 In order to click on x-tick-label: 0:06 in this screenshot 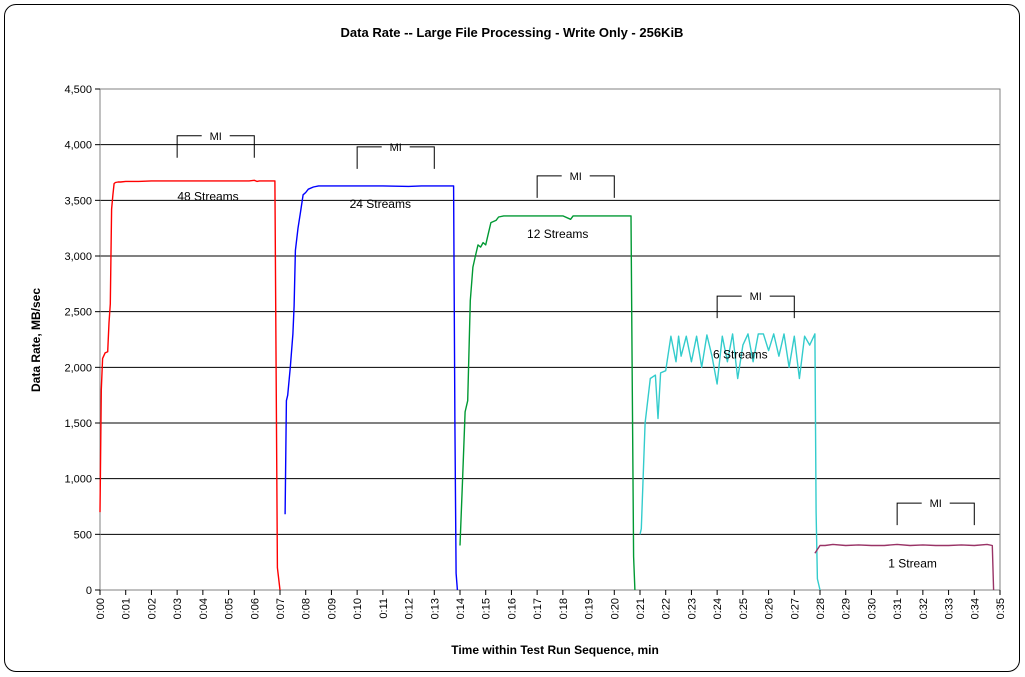, I will do `click(255, 608)`.